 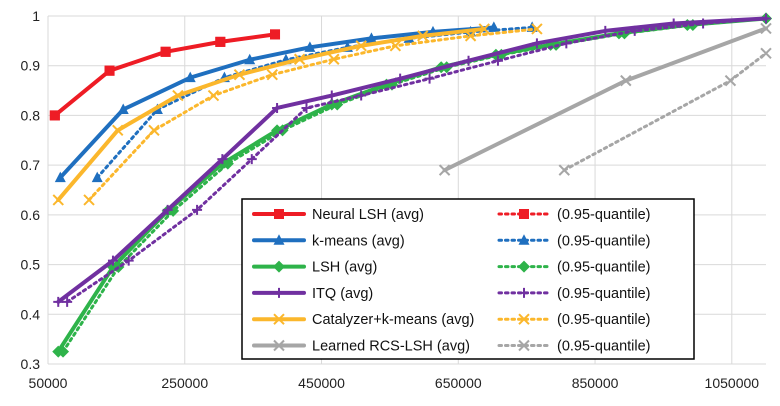 What do you see at coordinates (342, 294) in the screenshot?
I see `legend-label: ITQ (avg)` at bounding box center [342, 294].